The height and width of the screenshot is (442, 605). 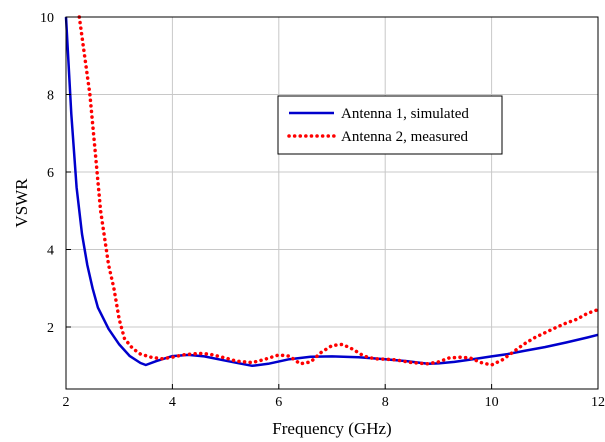 I want to click on x-tick-label: 6, so click(x=278, y=402).